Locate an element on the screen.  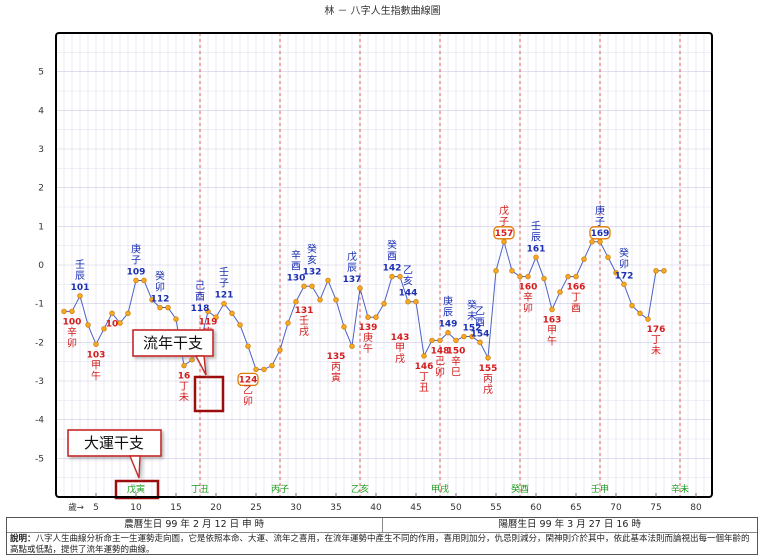
luck-pillar-label: 乙亥 is located at coordinates (360, 489).